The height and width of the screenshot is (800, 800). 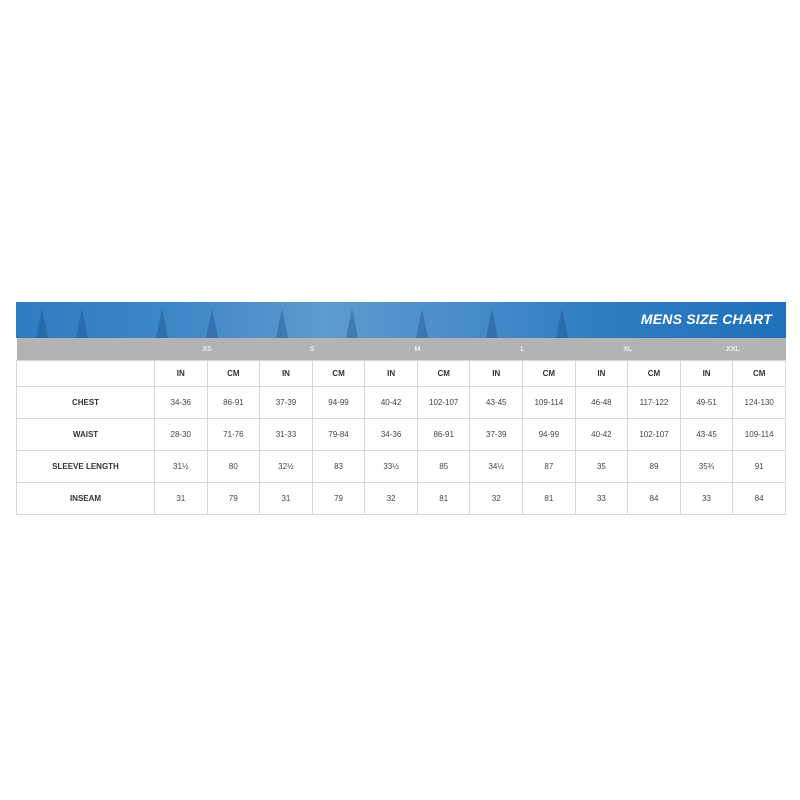 I want to click on size-header: S, so click(x=312, y=349).